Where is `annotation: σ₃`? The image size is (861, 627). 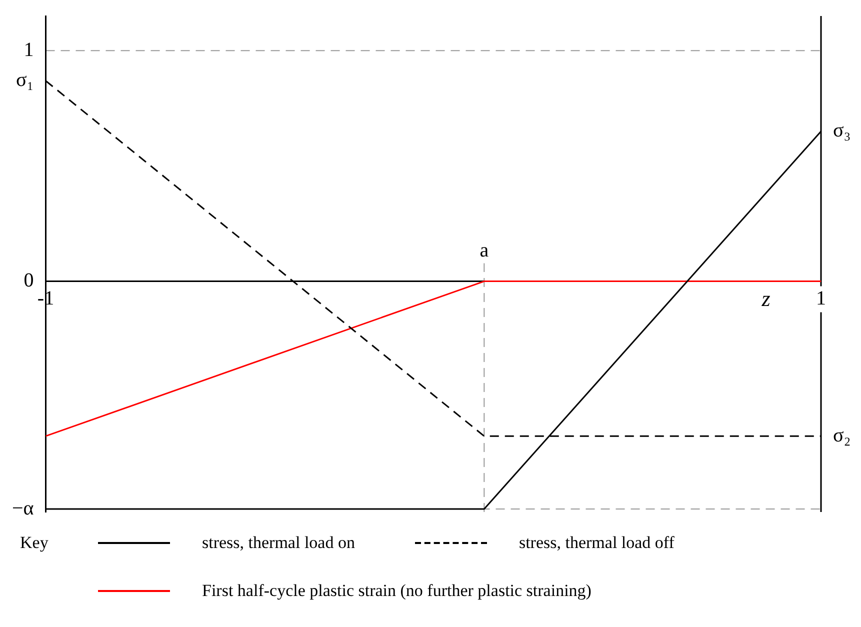 annotation: σ₃ is located at coordinates (842, 131).